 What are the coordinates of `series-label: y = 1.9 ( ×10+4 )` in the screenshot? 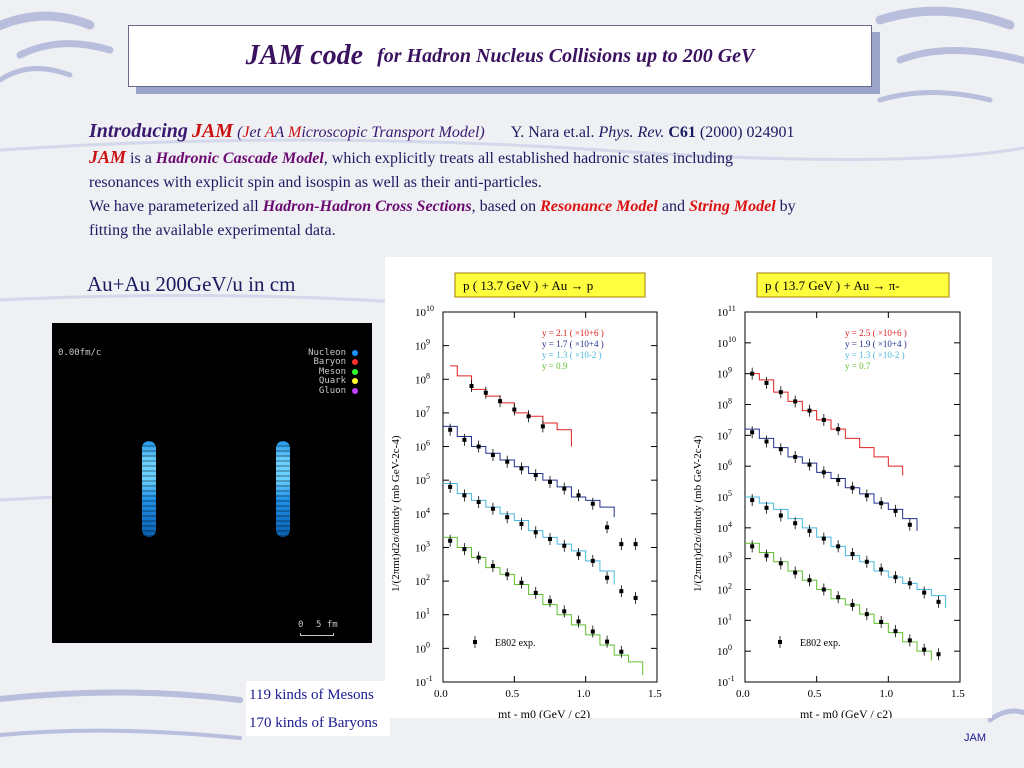 It's located at (876, 344).